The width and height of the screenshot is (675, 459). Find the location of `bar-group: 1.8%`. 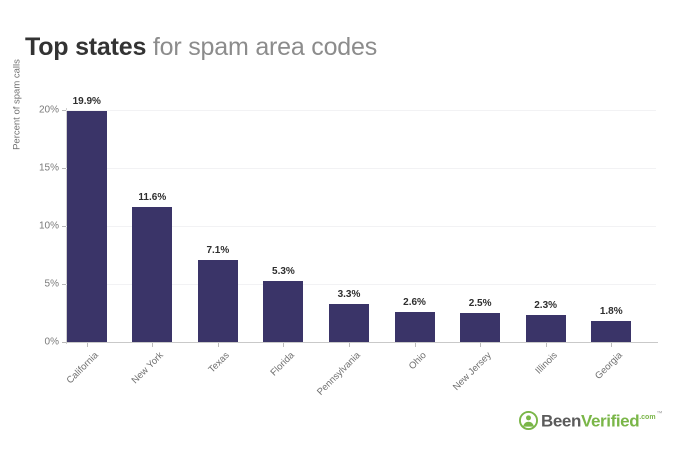

bar-group: 1.8% is located at coordinates (611, 226).